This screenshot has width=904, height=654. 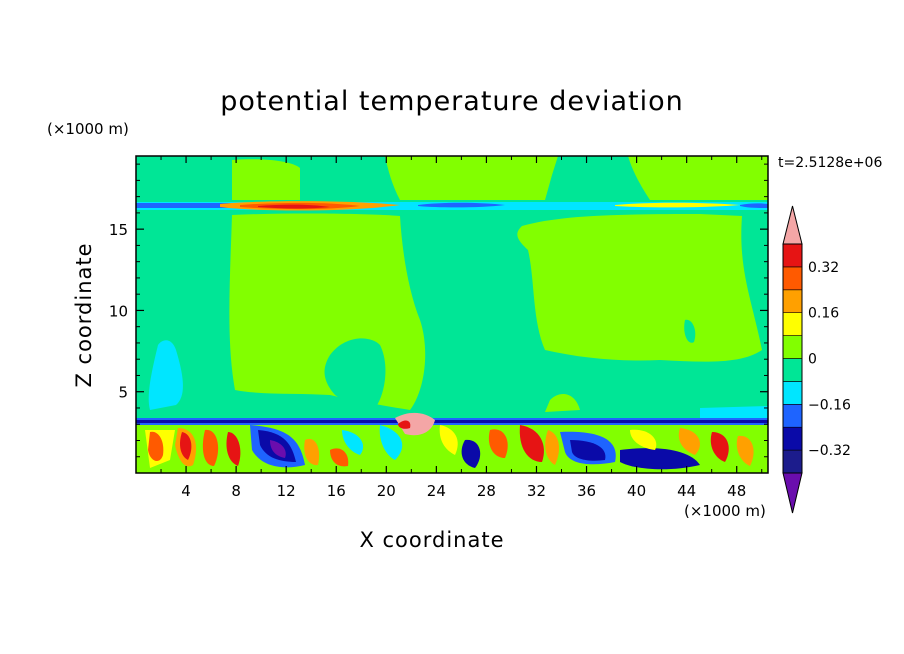 What do you see at coordinates (336, 491) in the screenshot?
I see `x-tick-label: 16` at bounding box center [336, 491].